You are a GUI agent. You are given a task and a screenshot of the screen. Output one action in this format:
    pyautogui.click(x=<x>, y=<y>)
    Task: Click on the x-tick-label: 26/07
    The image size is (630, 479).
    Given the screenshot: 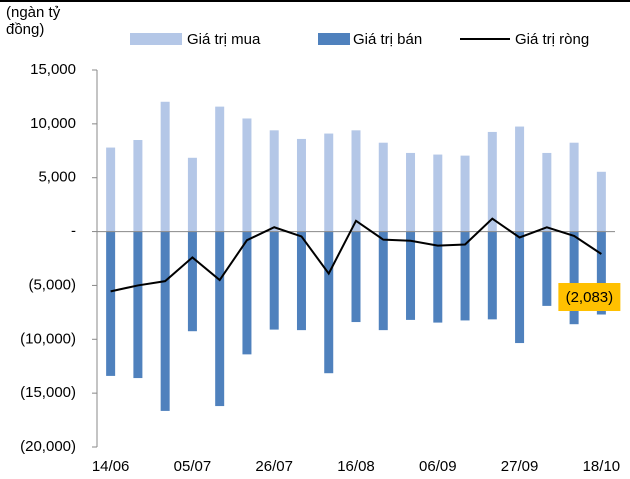 What is the action you would take?
    pyautogui.click(x=274, y=466)
    